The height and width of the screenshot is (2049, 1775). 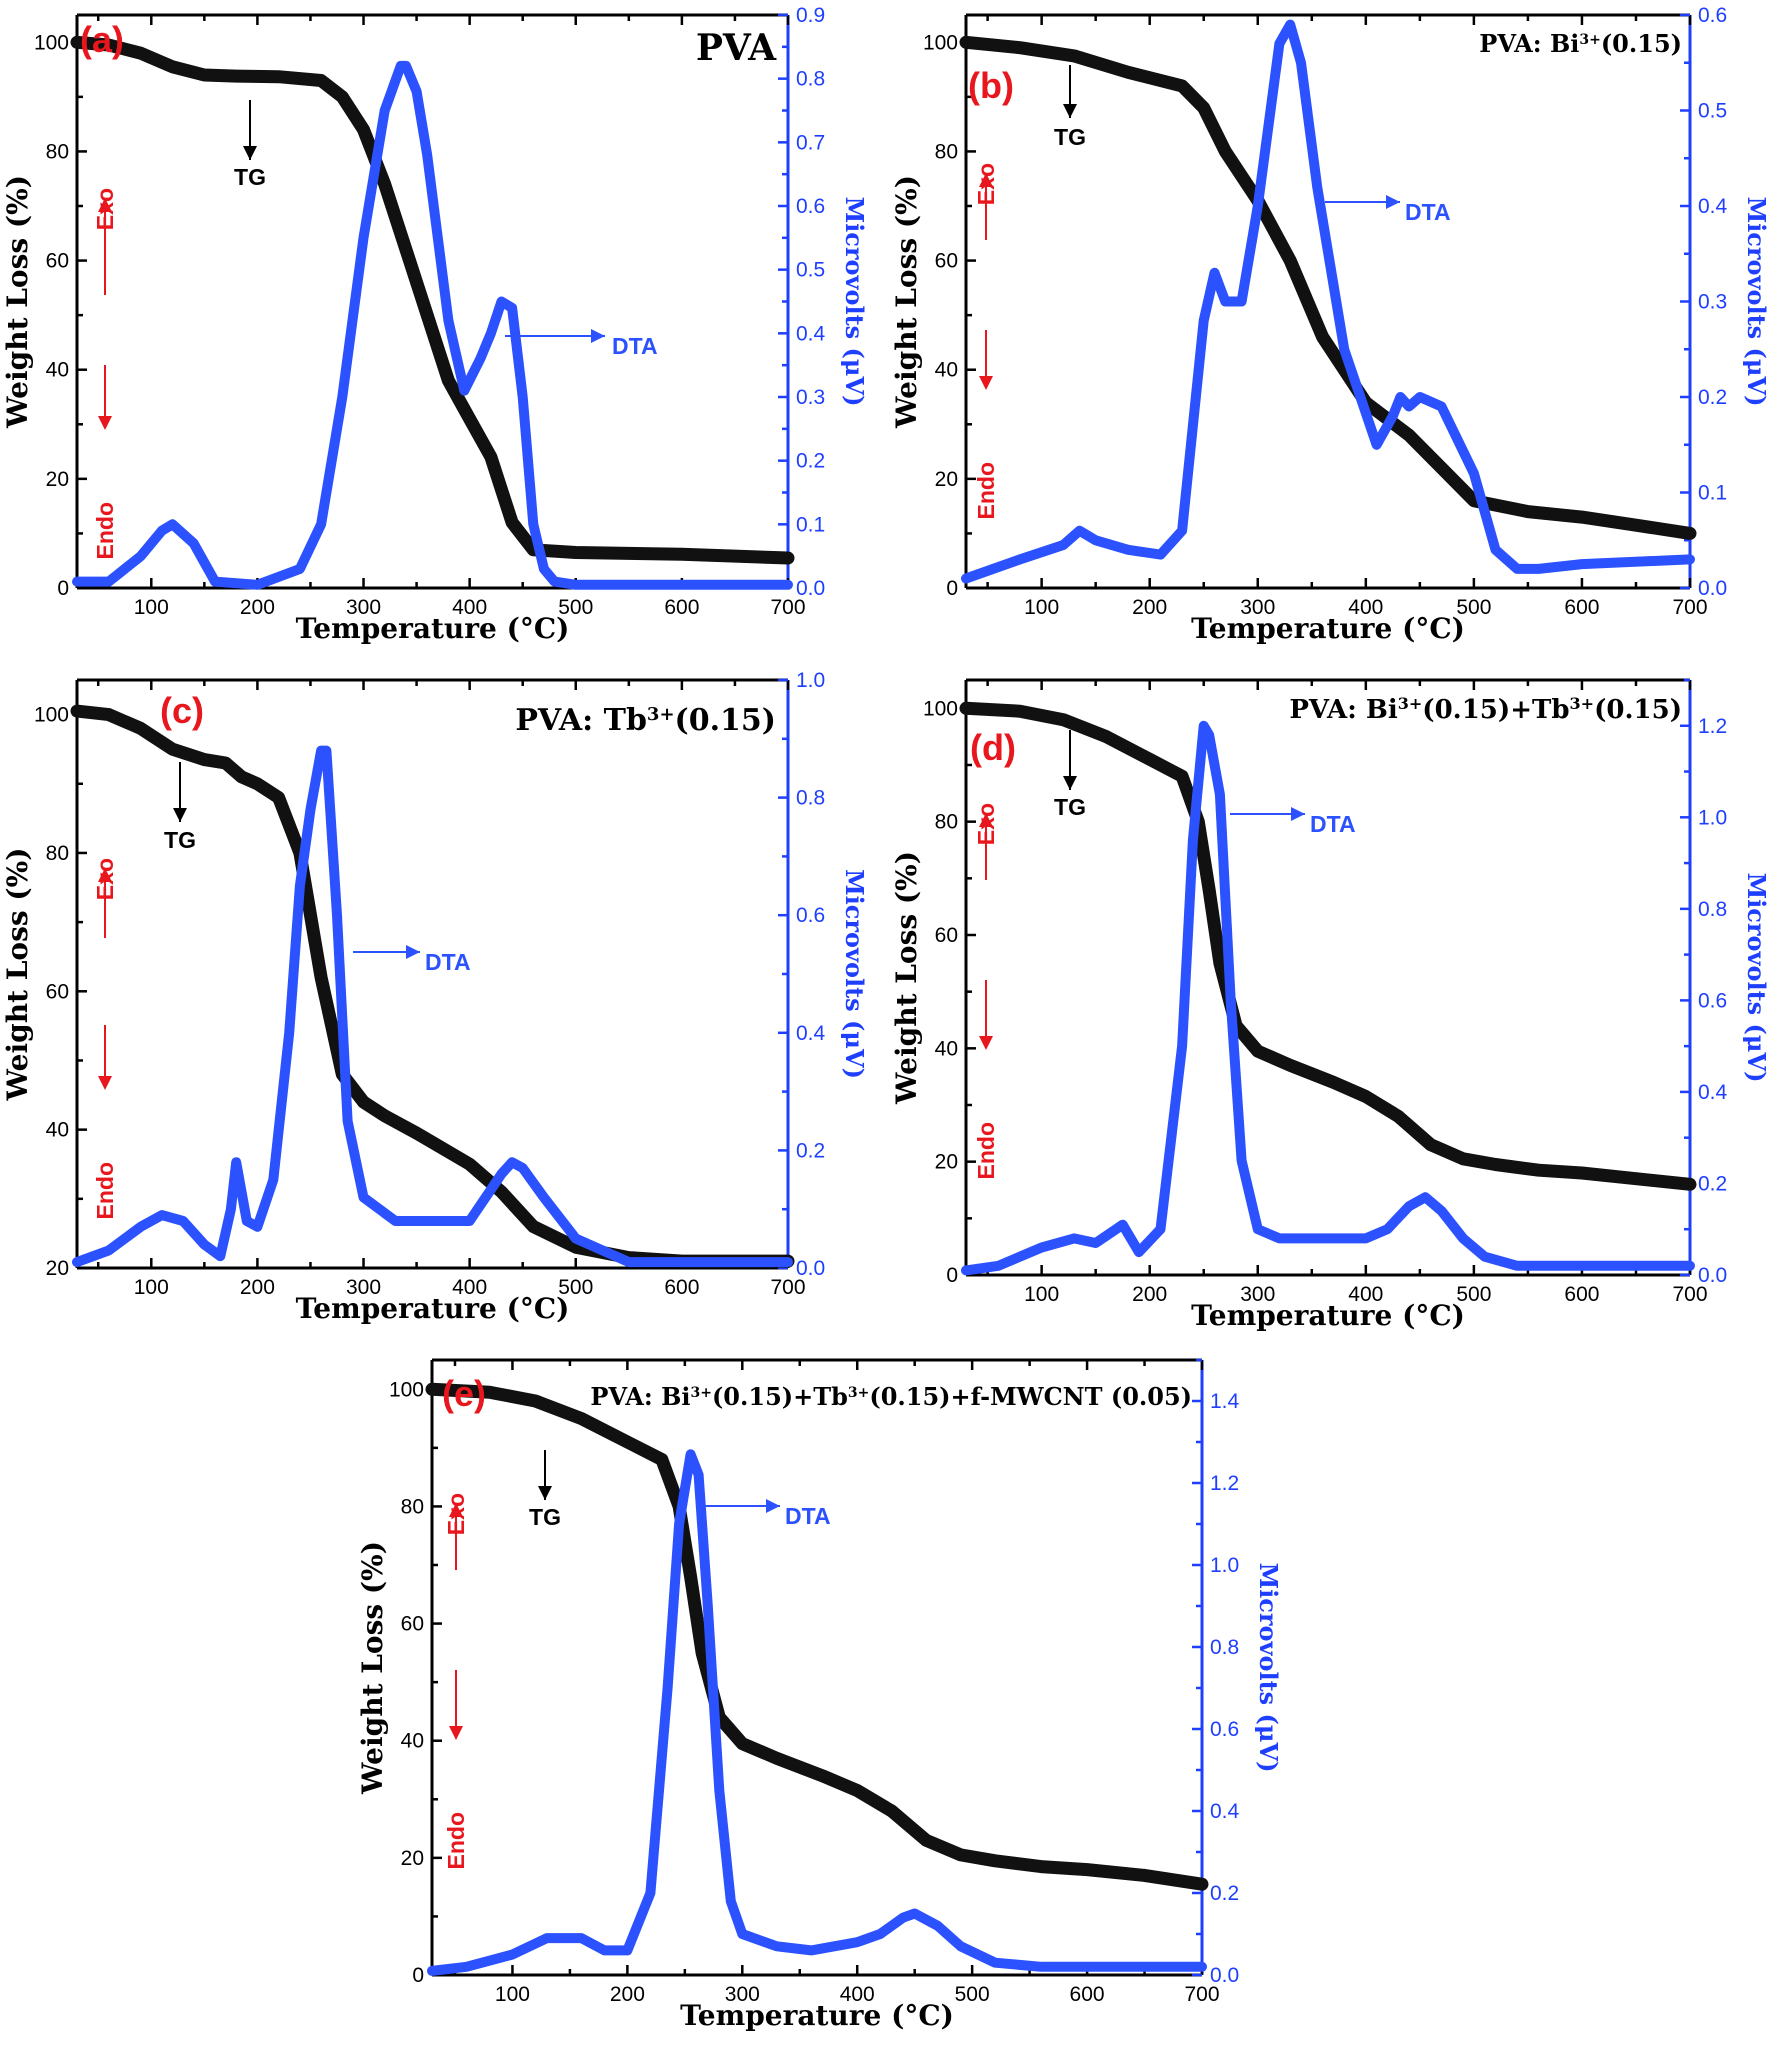 I want to click on y2-tick-label: 0.3, so click(x=1712, y=302).